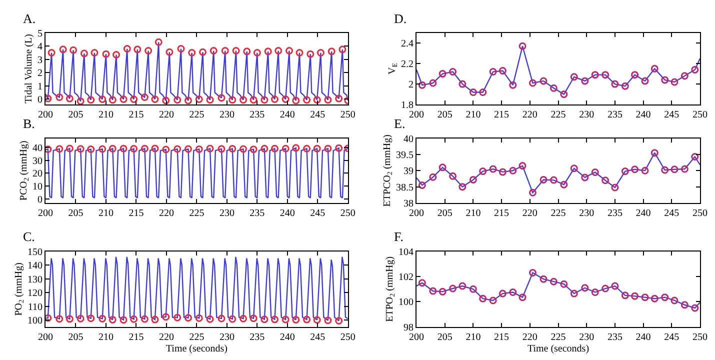 This screenshot has height=360, width=715. What do you see at coordinates (35, 294) in the screenshot?
I see `y-tick-label: 120` at bounding box center [35, 294].